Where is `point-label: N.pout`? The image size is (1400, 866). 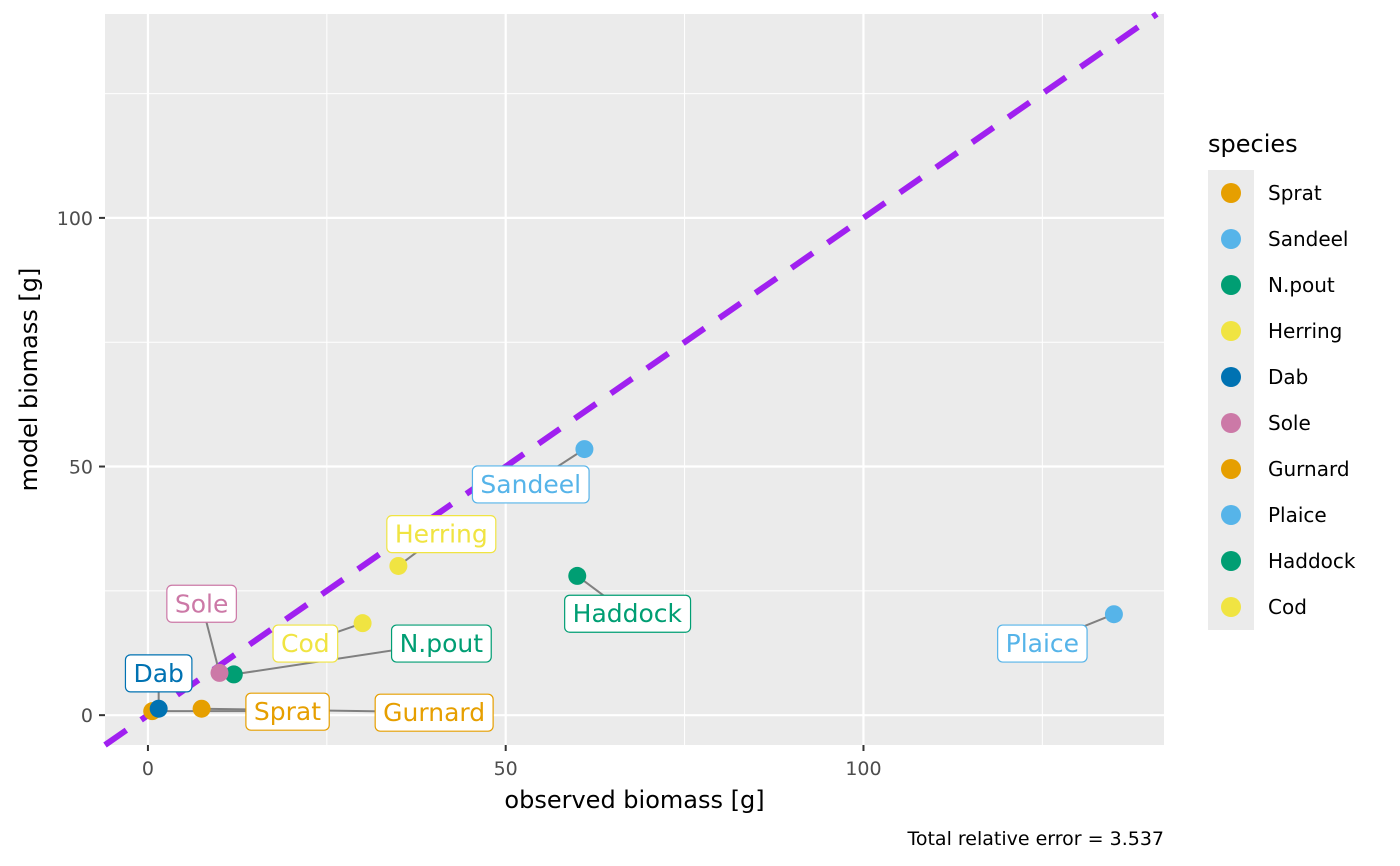 point-label: N.pout is located at coordinates (441, 643).